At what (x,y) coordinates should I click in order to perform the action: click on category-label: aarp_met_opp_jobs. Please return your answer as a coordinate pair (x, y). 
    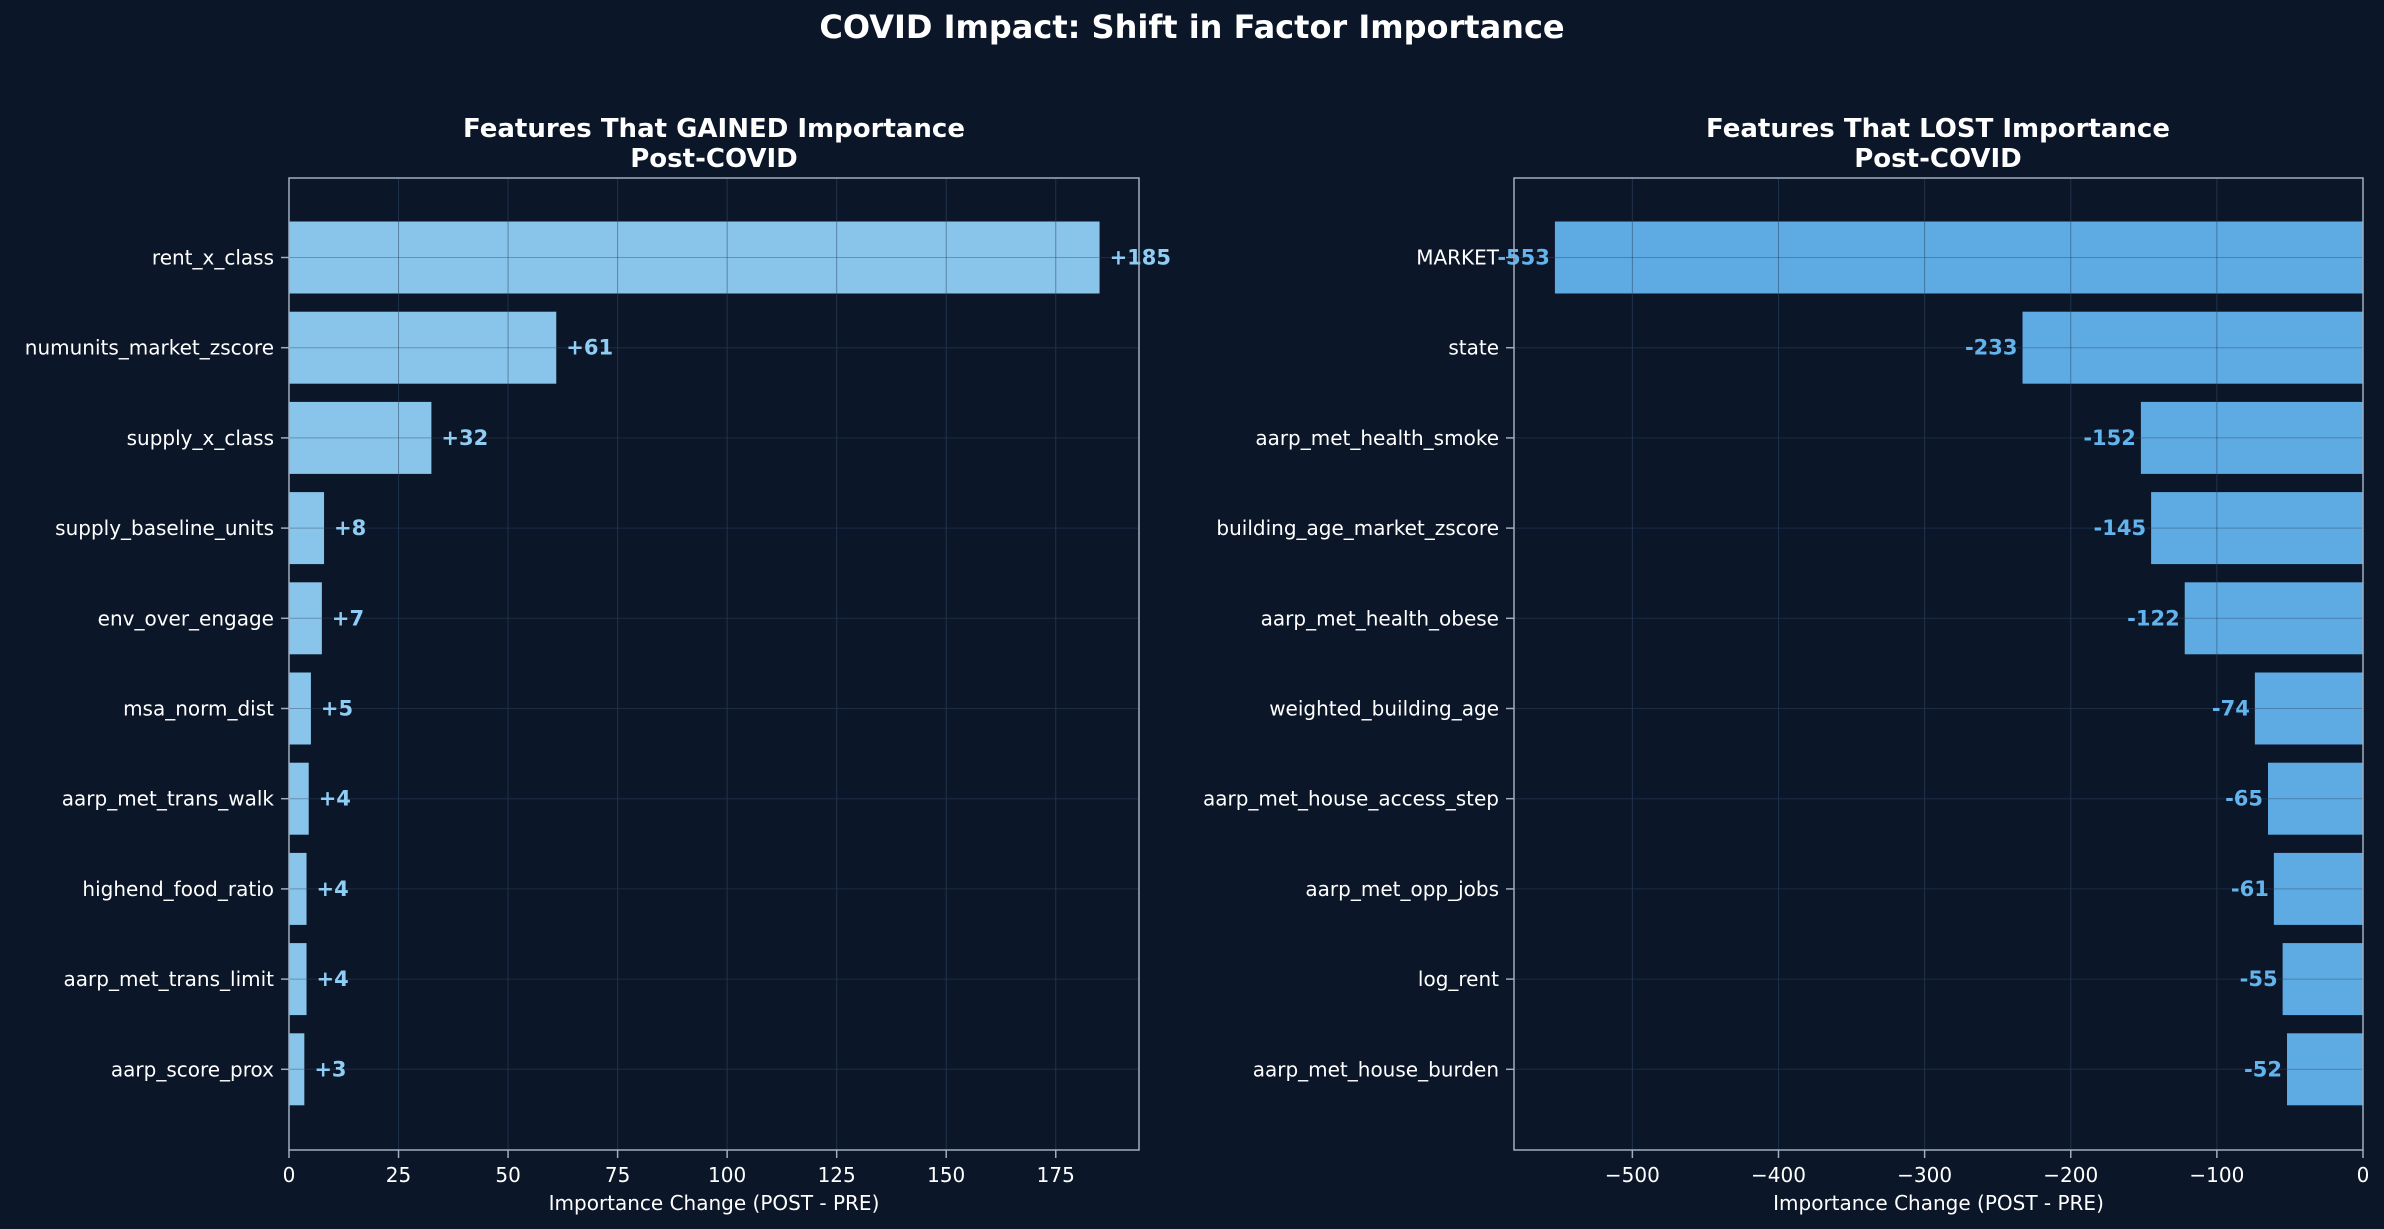
    Looking at the image, I should click on (1402, 889).